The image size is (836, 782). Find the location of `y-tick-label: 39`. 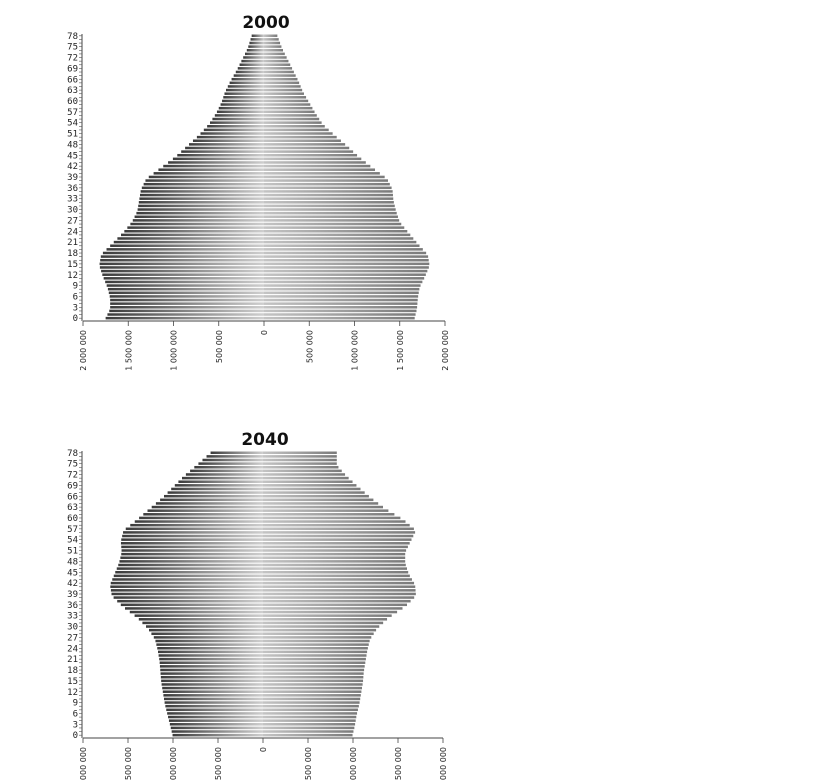

y-tick-label: 39 is located at coordinates (72, 178).